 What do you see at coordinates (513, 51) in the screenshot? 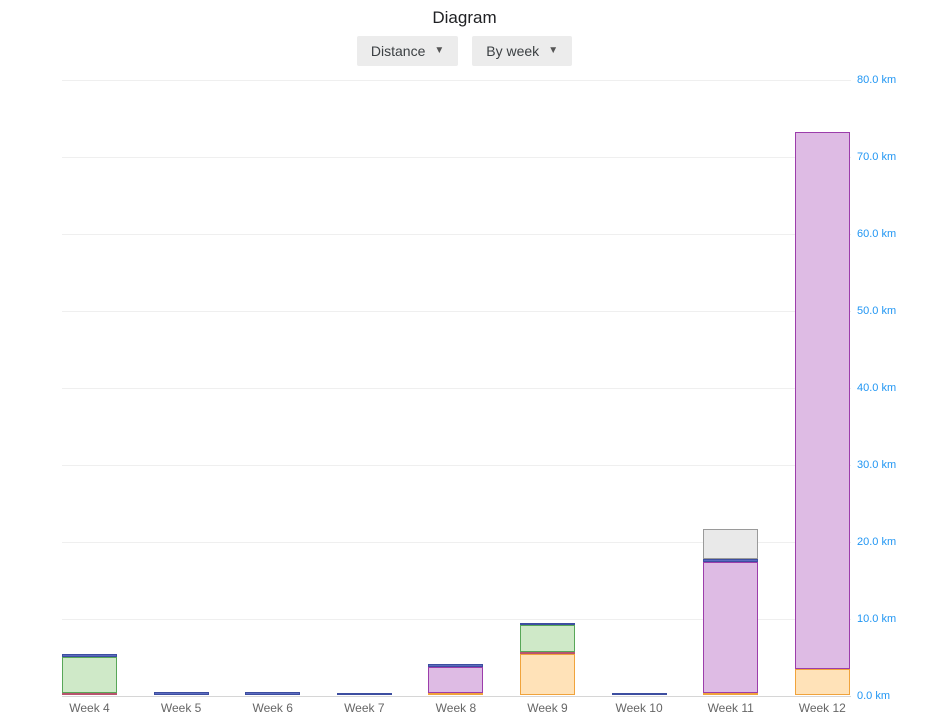
I see `grouping-dropdown-label: By week` at bounding box center [513, 51].